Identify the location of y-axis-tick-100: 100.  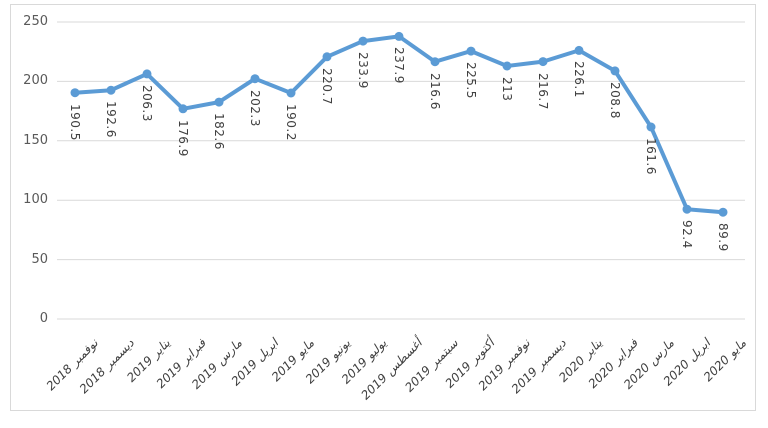
(35, 200).